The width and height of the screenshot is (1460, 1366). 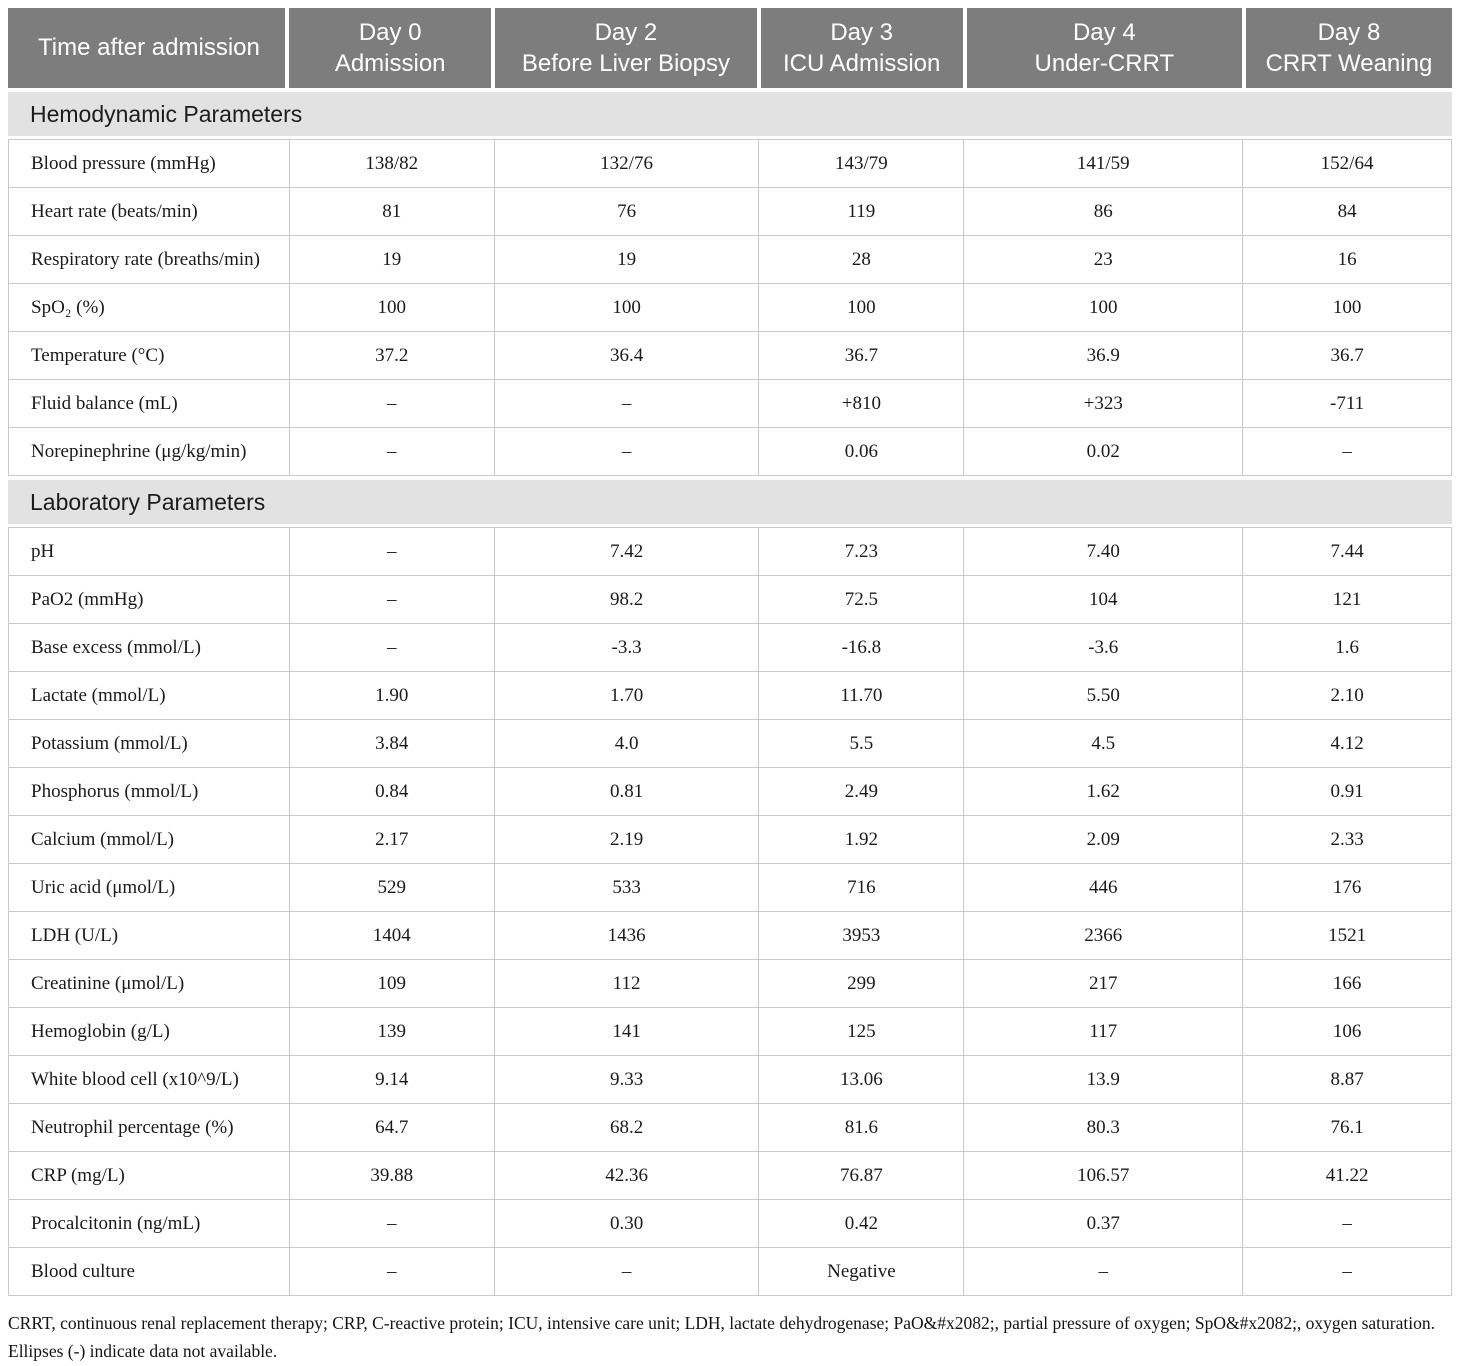 I want to click on row-label: Temperature (°C), so click(x=149, y=356).